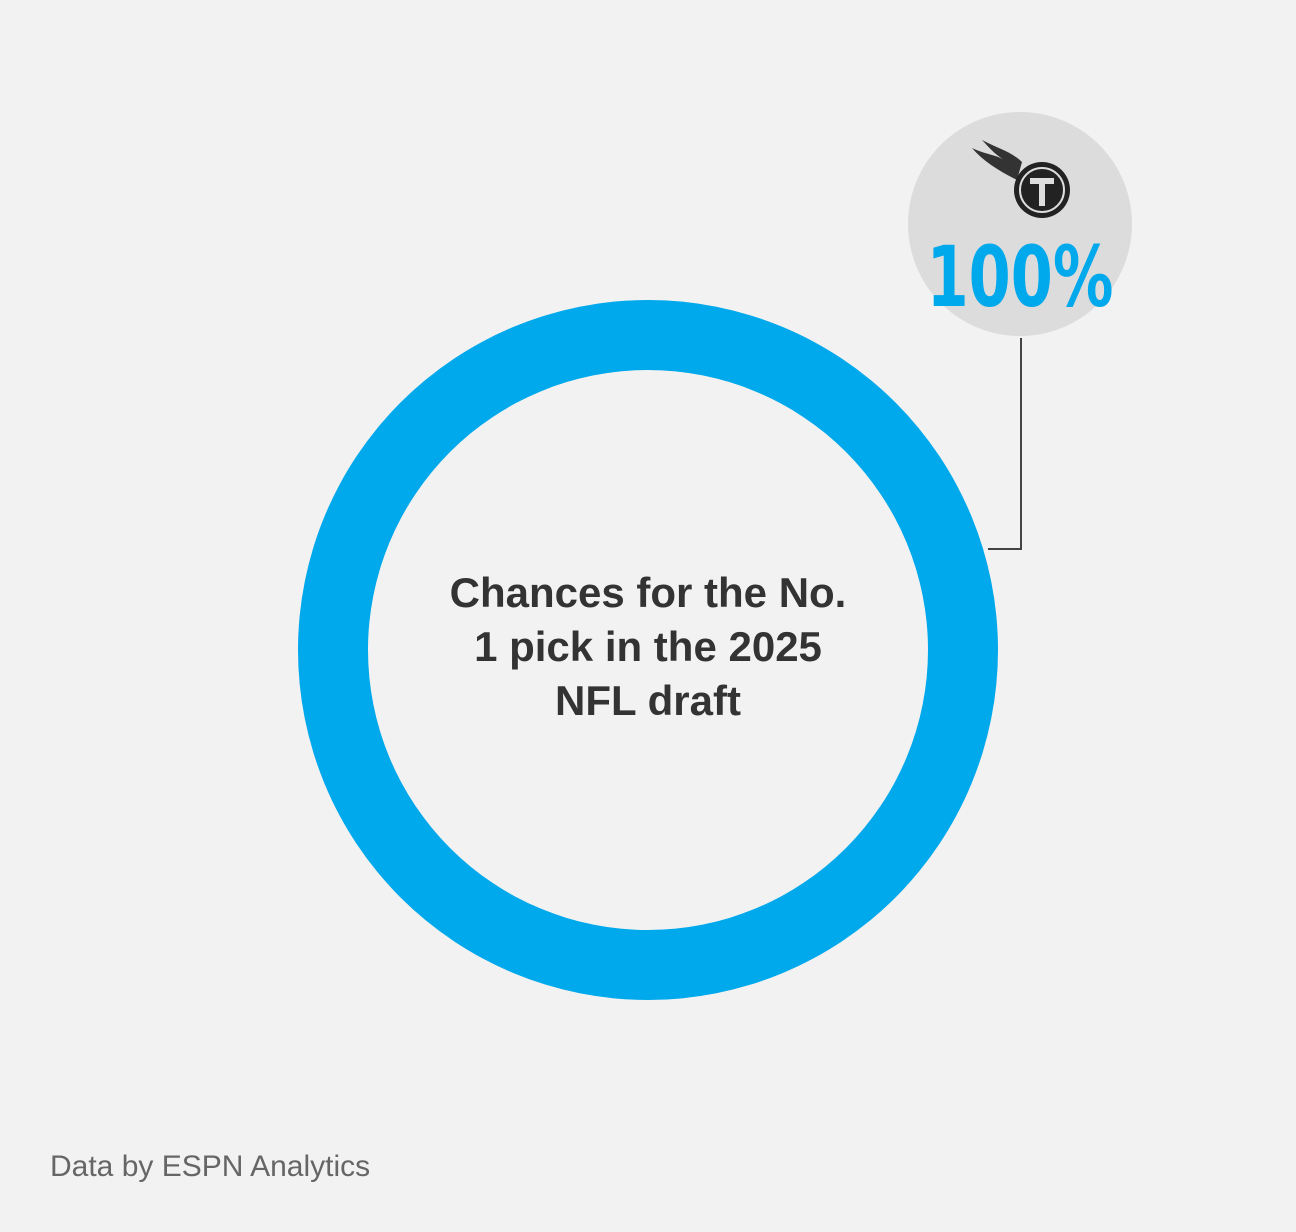 The image size is (1296, 1232). What do you see at coordinates (1020, 278) in the screenshot?
I see `value-label: 100%` at bounding box center [1020, 278].